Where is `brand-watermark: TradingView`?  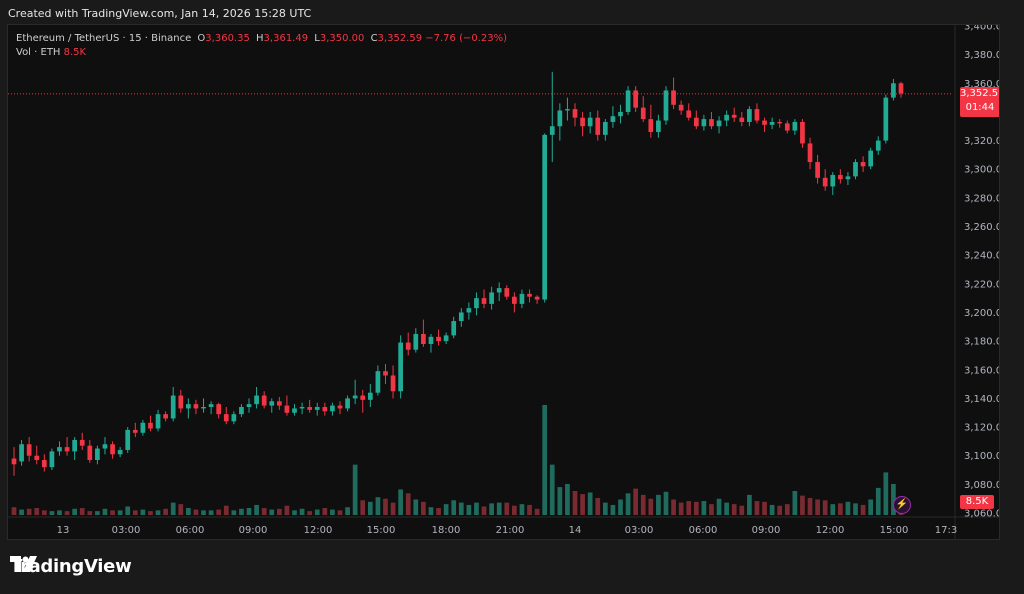
brand-watermark: TradingView is located at coordinates (71, 566).